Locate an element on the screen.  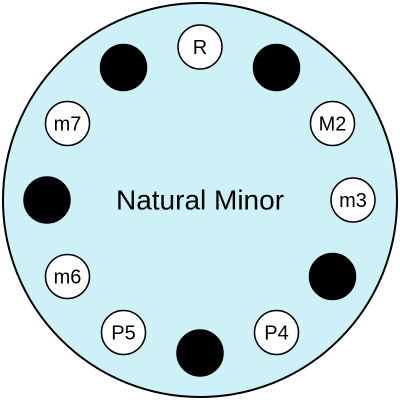
degree-m6: m6 is located at coordinates (67, 276).